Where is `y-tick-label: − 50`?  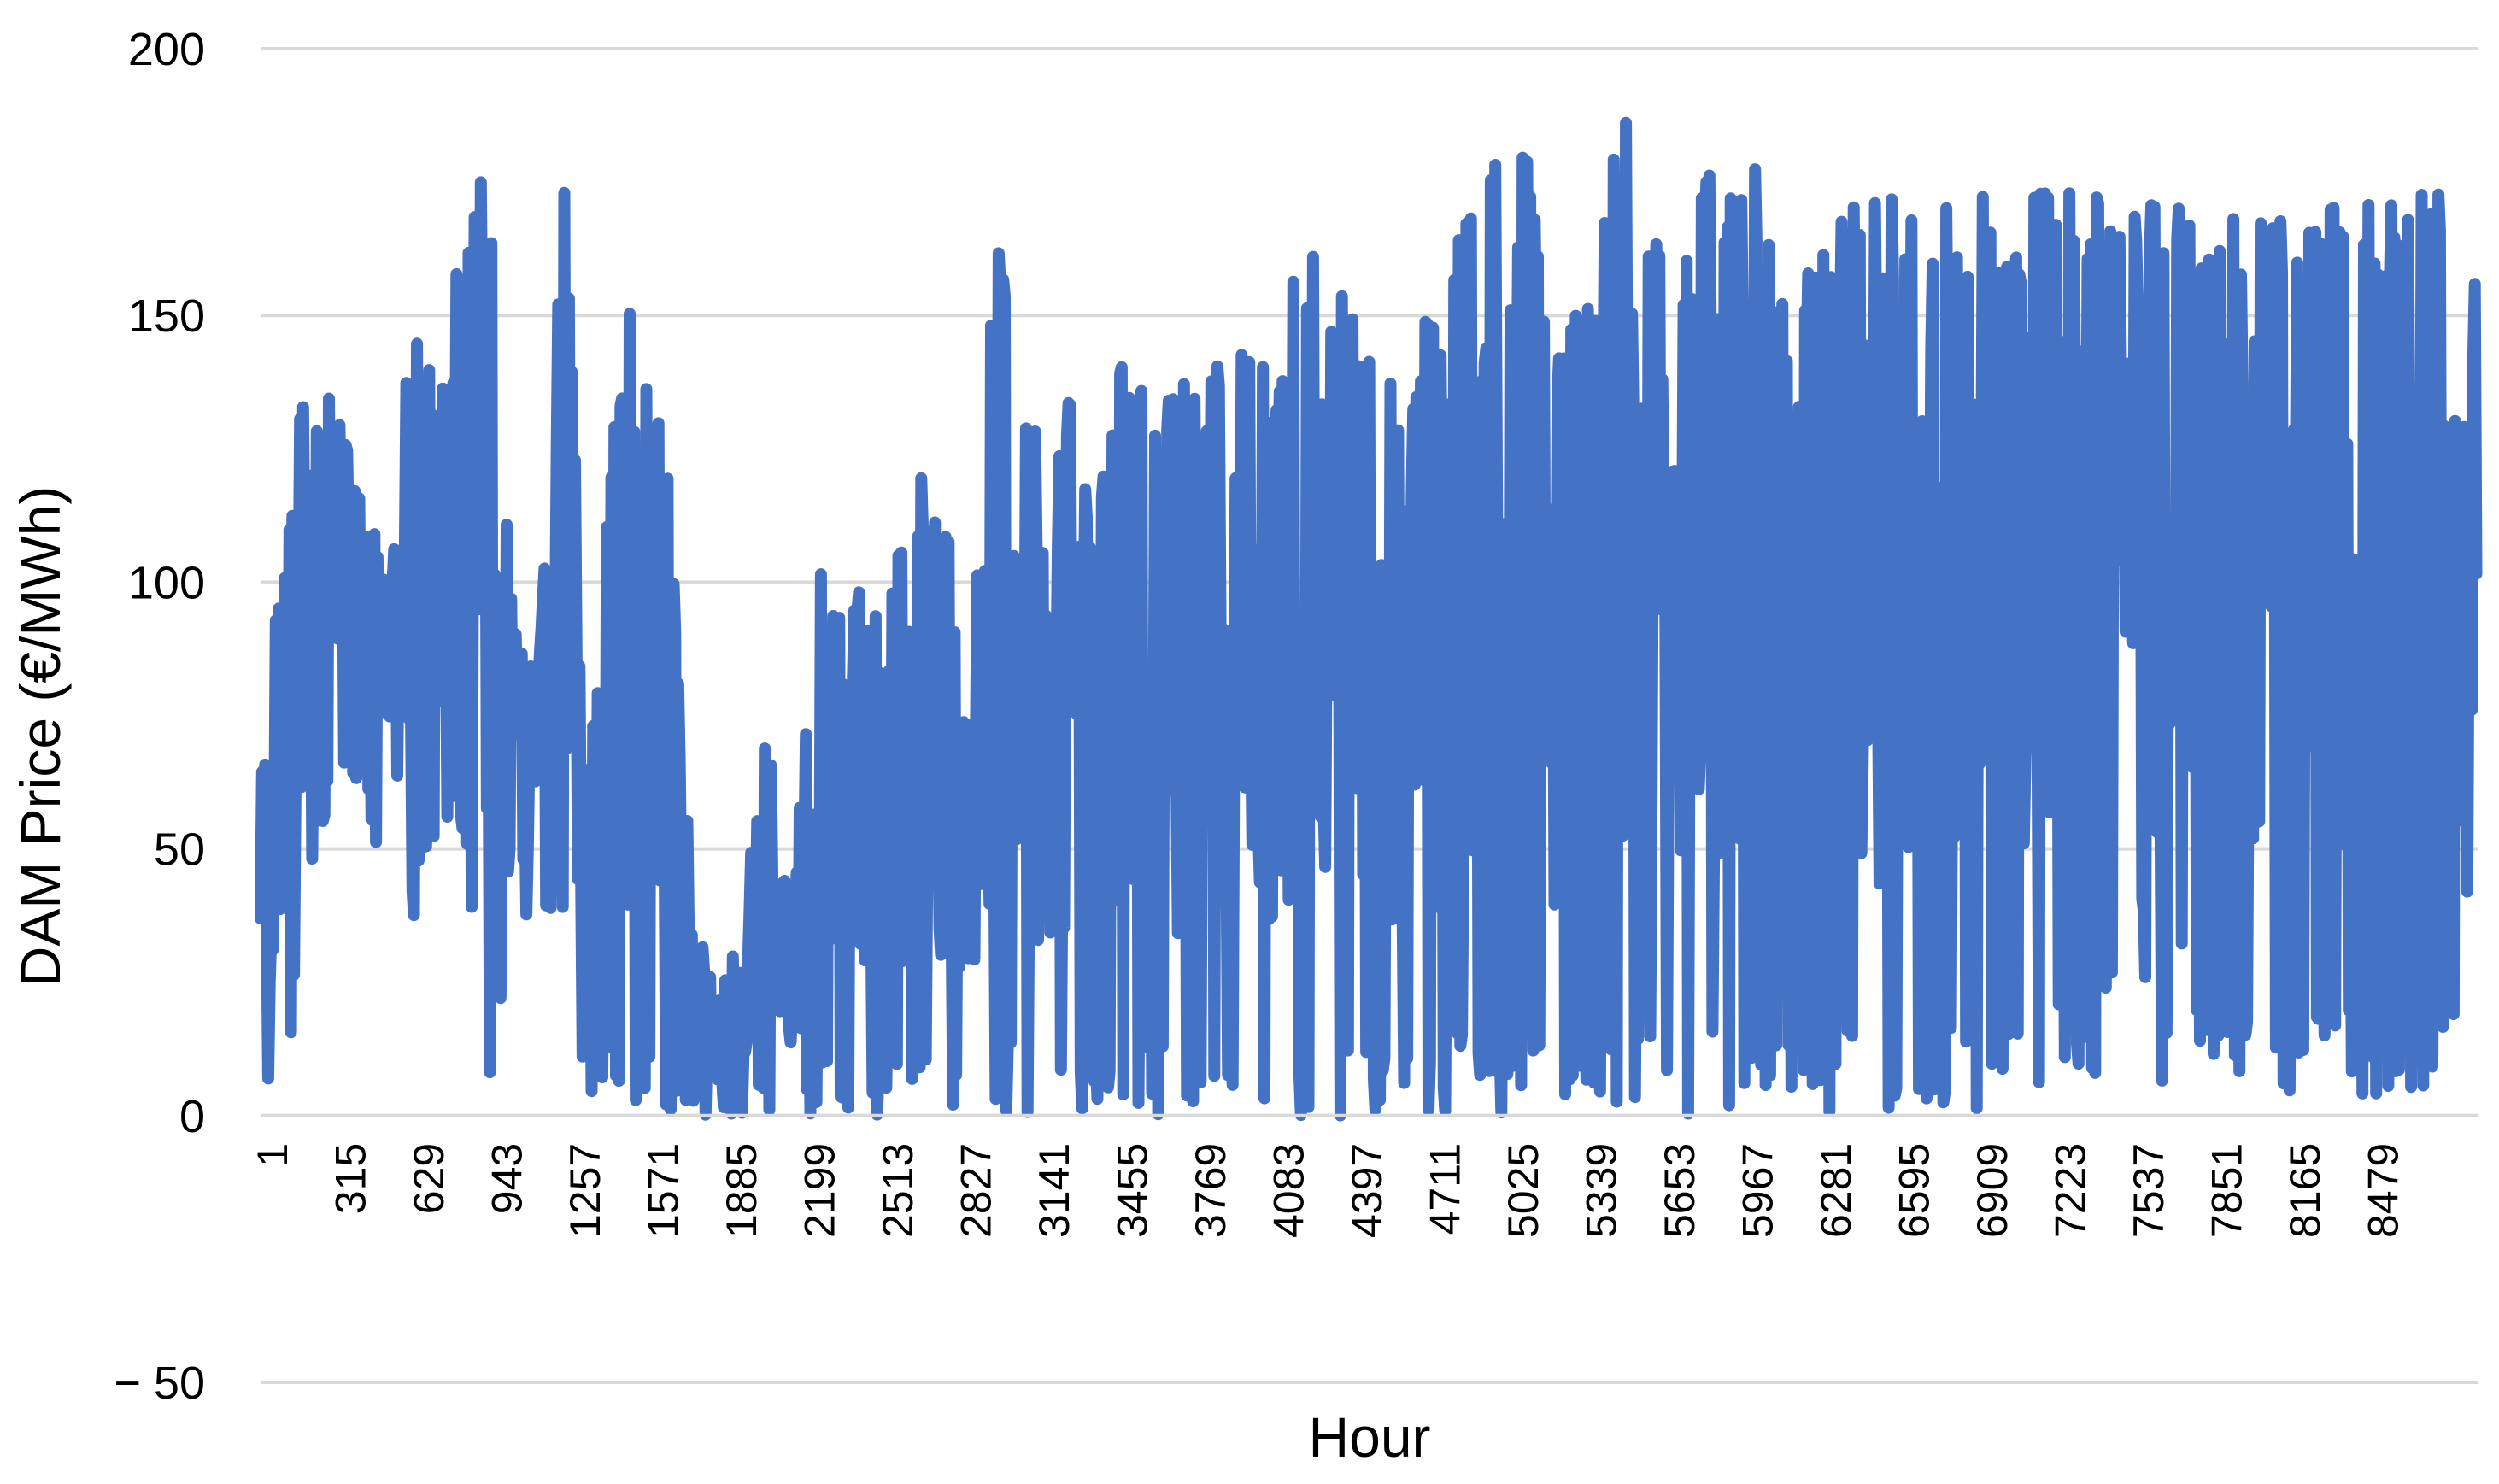
y-tick-label: − 50 is located at coordinates (159, 1383).